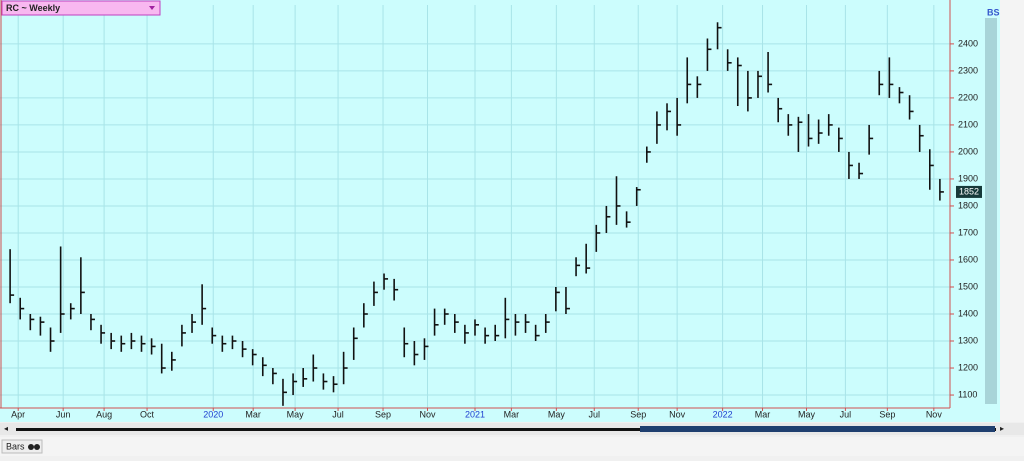 This screenshot has width=1024, height=461. I want to click on scroll-thumb, so click(817, 429).